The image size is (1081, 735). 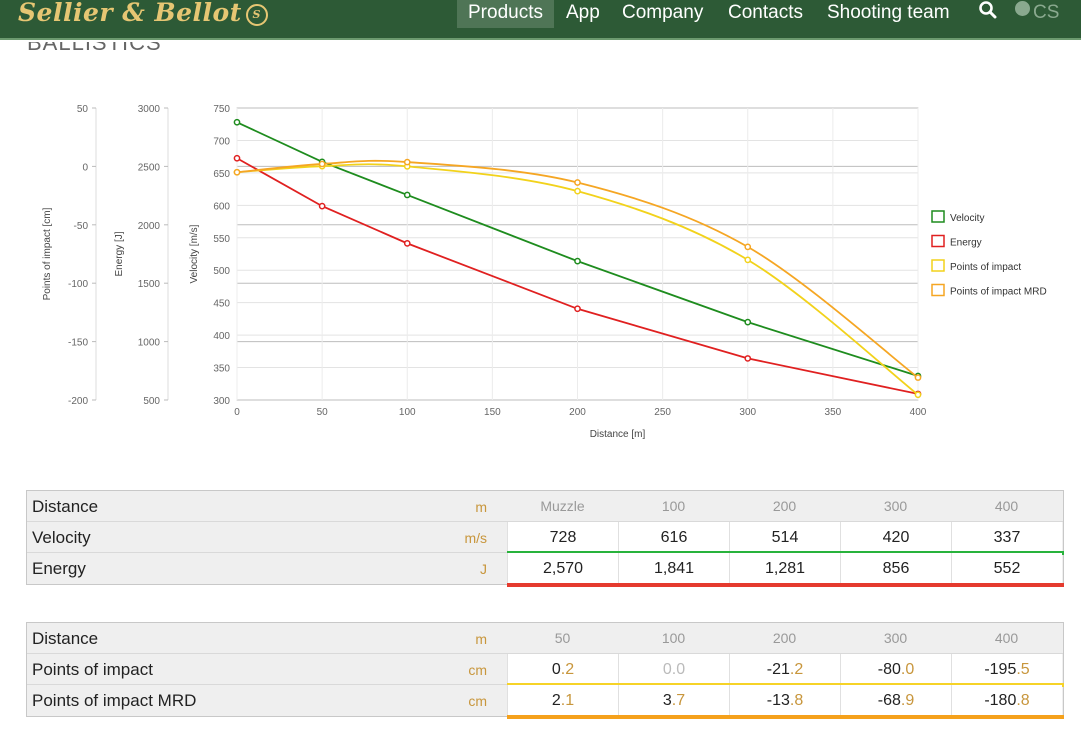 What do you see at coordinates (78, 343) in the screenshot?
I see `poi-tick-label: -150` at bounding box center [78, 343].